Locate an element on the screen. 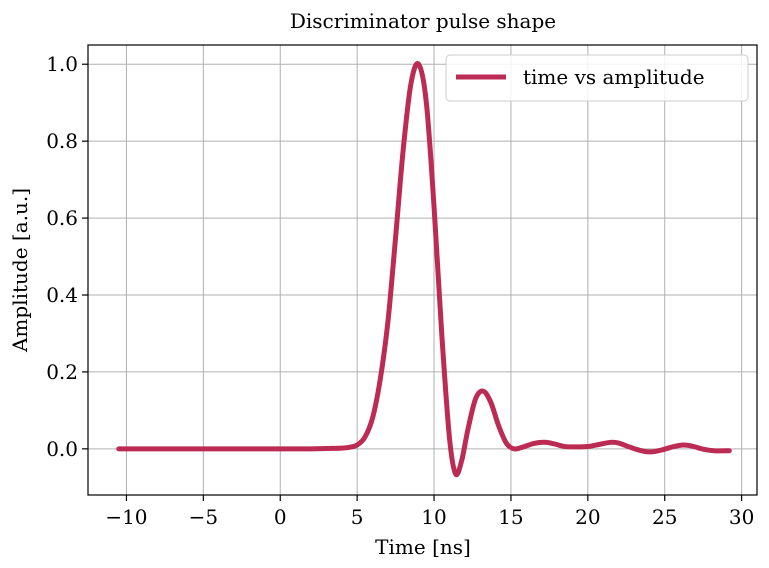 The height and width of the screenshot is (568, 769). x-tick-label: 15 is located at coordinates (510, 517).